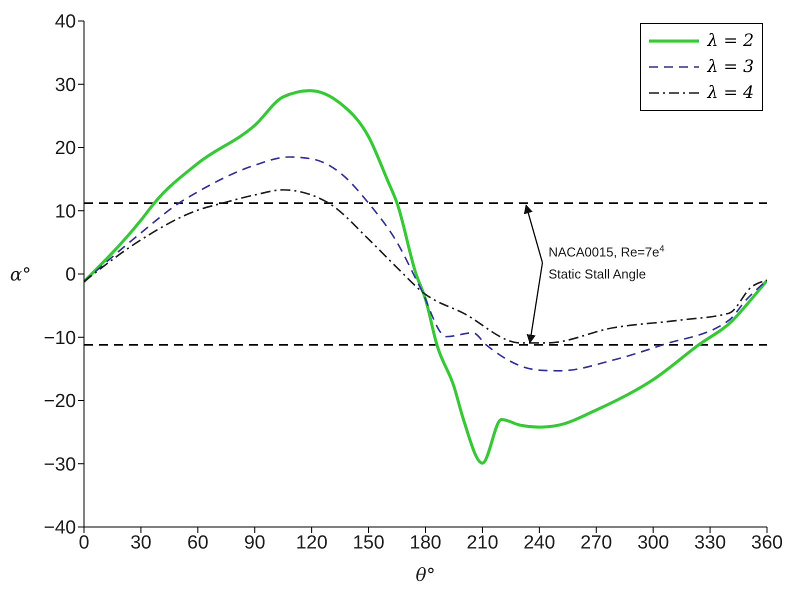 This screenshot has width=795, height=589. I want to click on y-tick-label: 40, so click(65, 22).